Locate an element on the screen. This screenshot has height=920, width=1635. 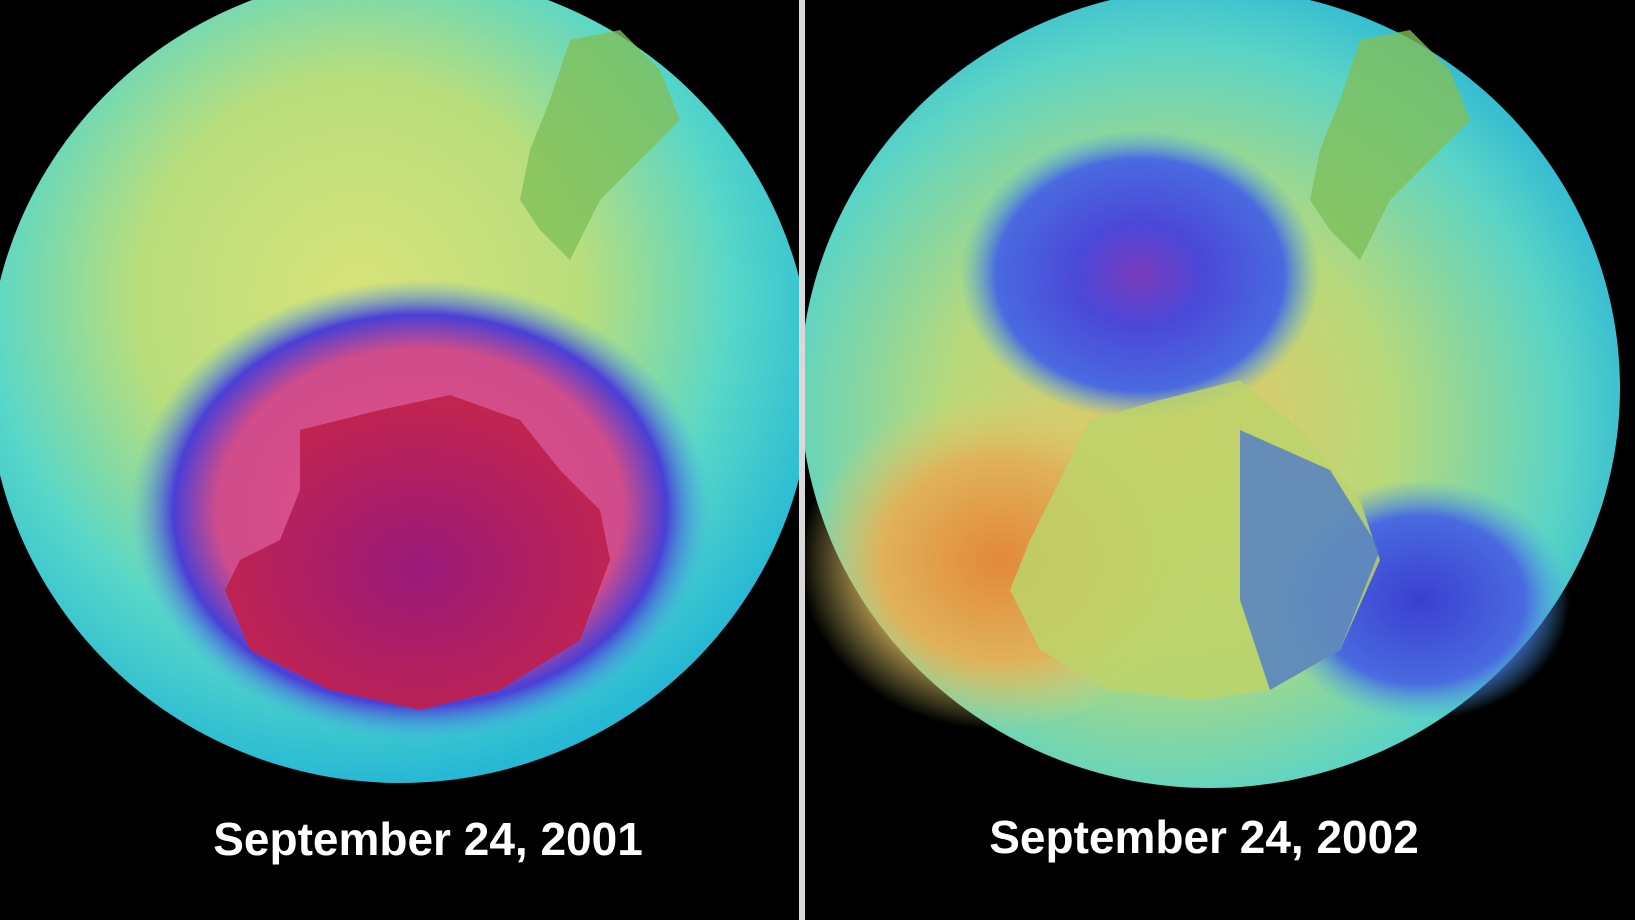
divider is located at coordinates (802, 460).